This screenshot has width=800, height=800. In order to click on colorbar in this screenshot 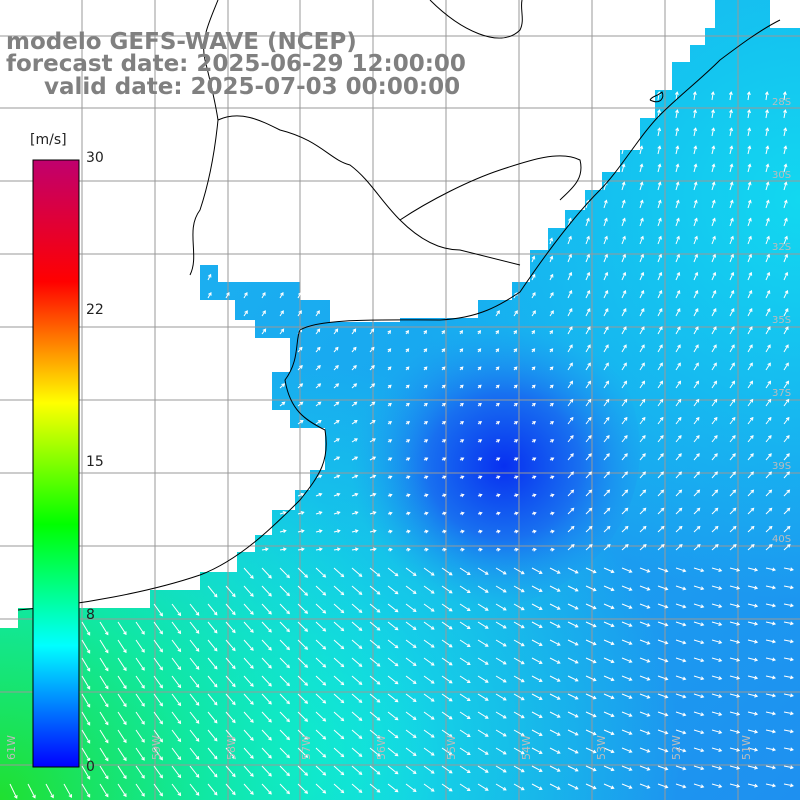, I will do `click(56, 463)`.